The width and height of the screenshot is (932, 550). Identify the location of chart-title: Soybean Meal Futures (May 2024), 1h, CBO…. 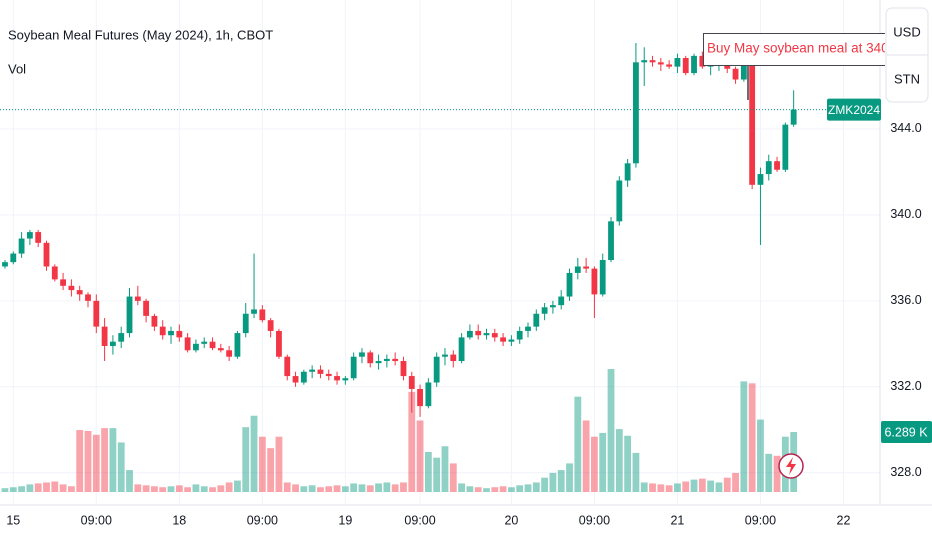
(140, 34).